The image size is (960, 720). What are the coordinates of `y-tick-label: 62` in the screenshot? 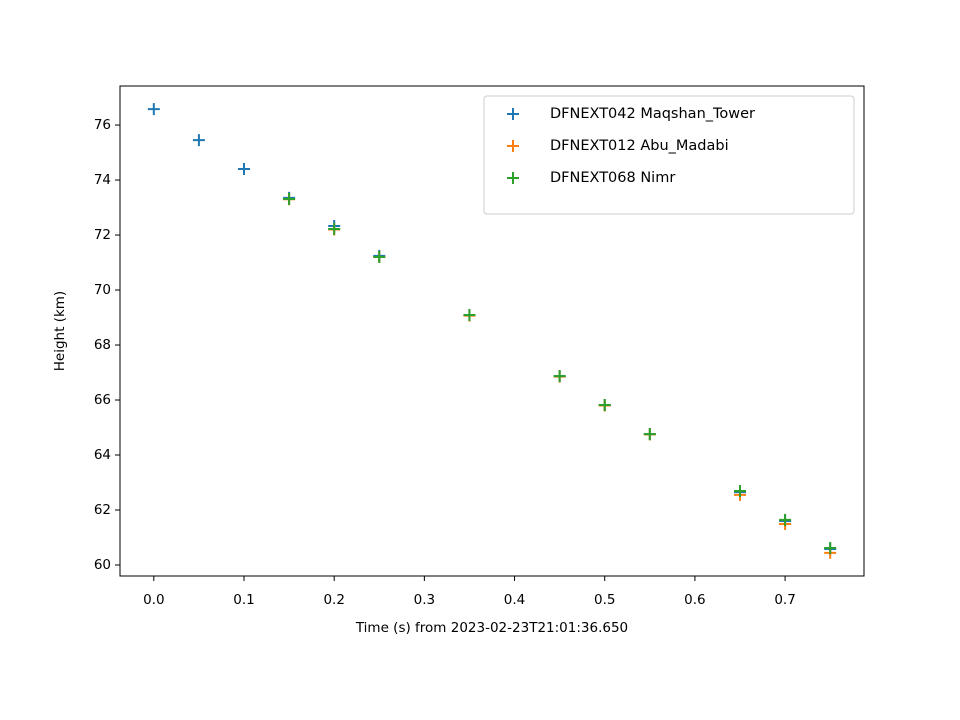 It's located at (102, 510).